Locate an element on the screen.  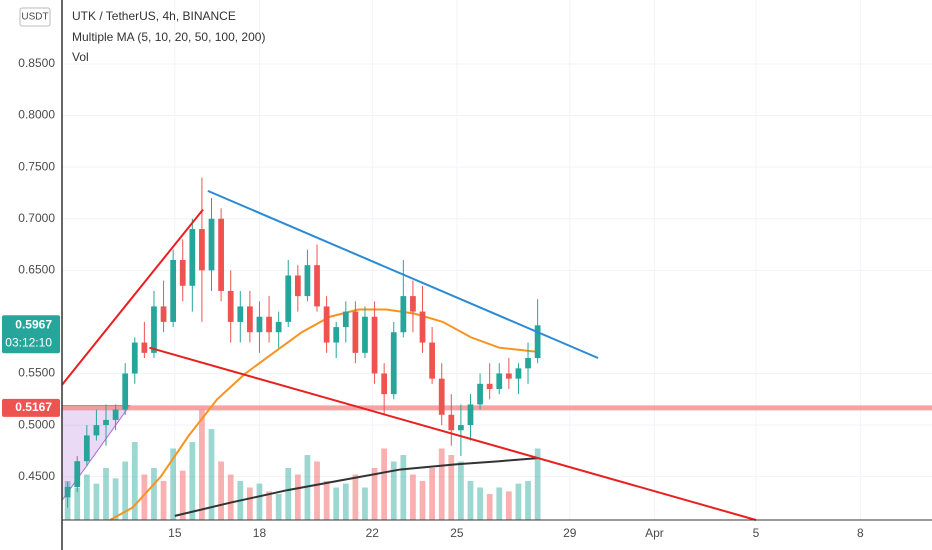
currency: USDT is located at coordinates (34, 17).